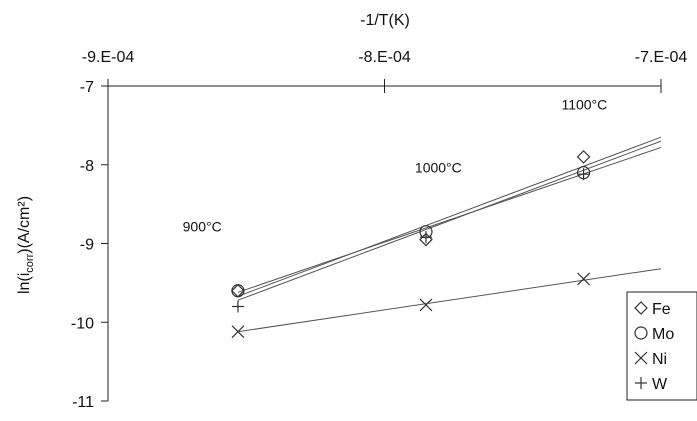 The width and height of the screenshot is (697, 421). What do you see at coordinates (83, 402) in the screenshot?
I see `y-tick-label: -11` at bounding box center [83, 402].